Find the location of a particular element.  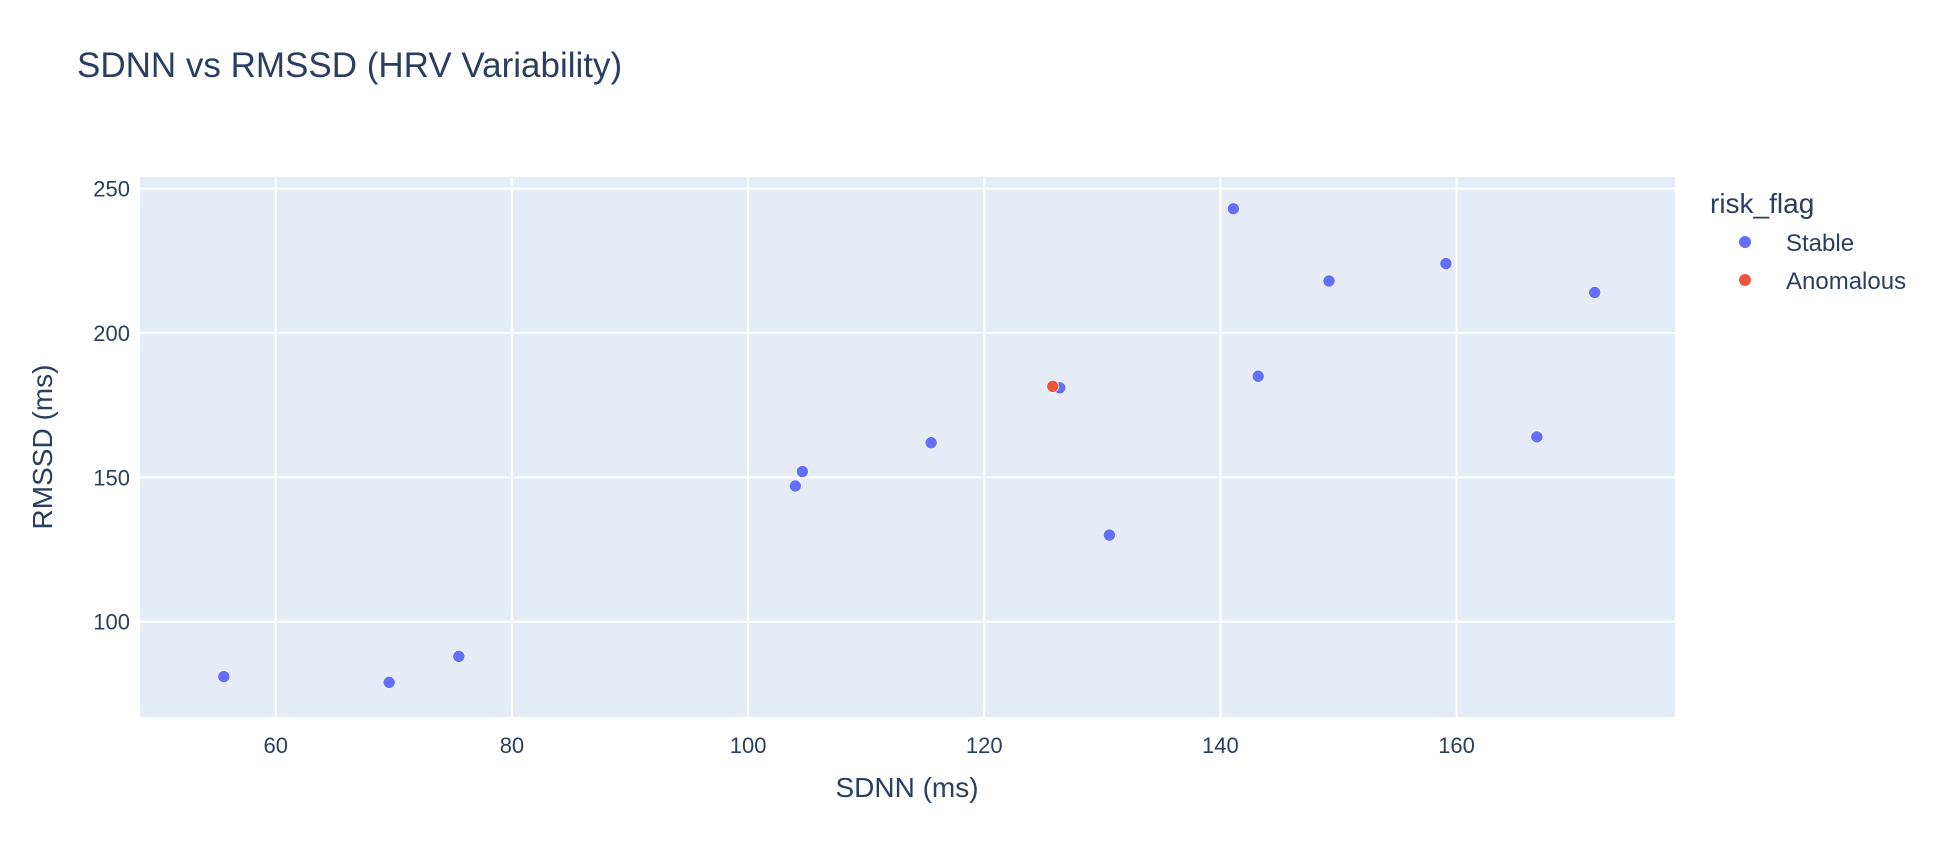

y-tick-label: 100 is located at coordinates (111, 622).